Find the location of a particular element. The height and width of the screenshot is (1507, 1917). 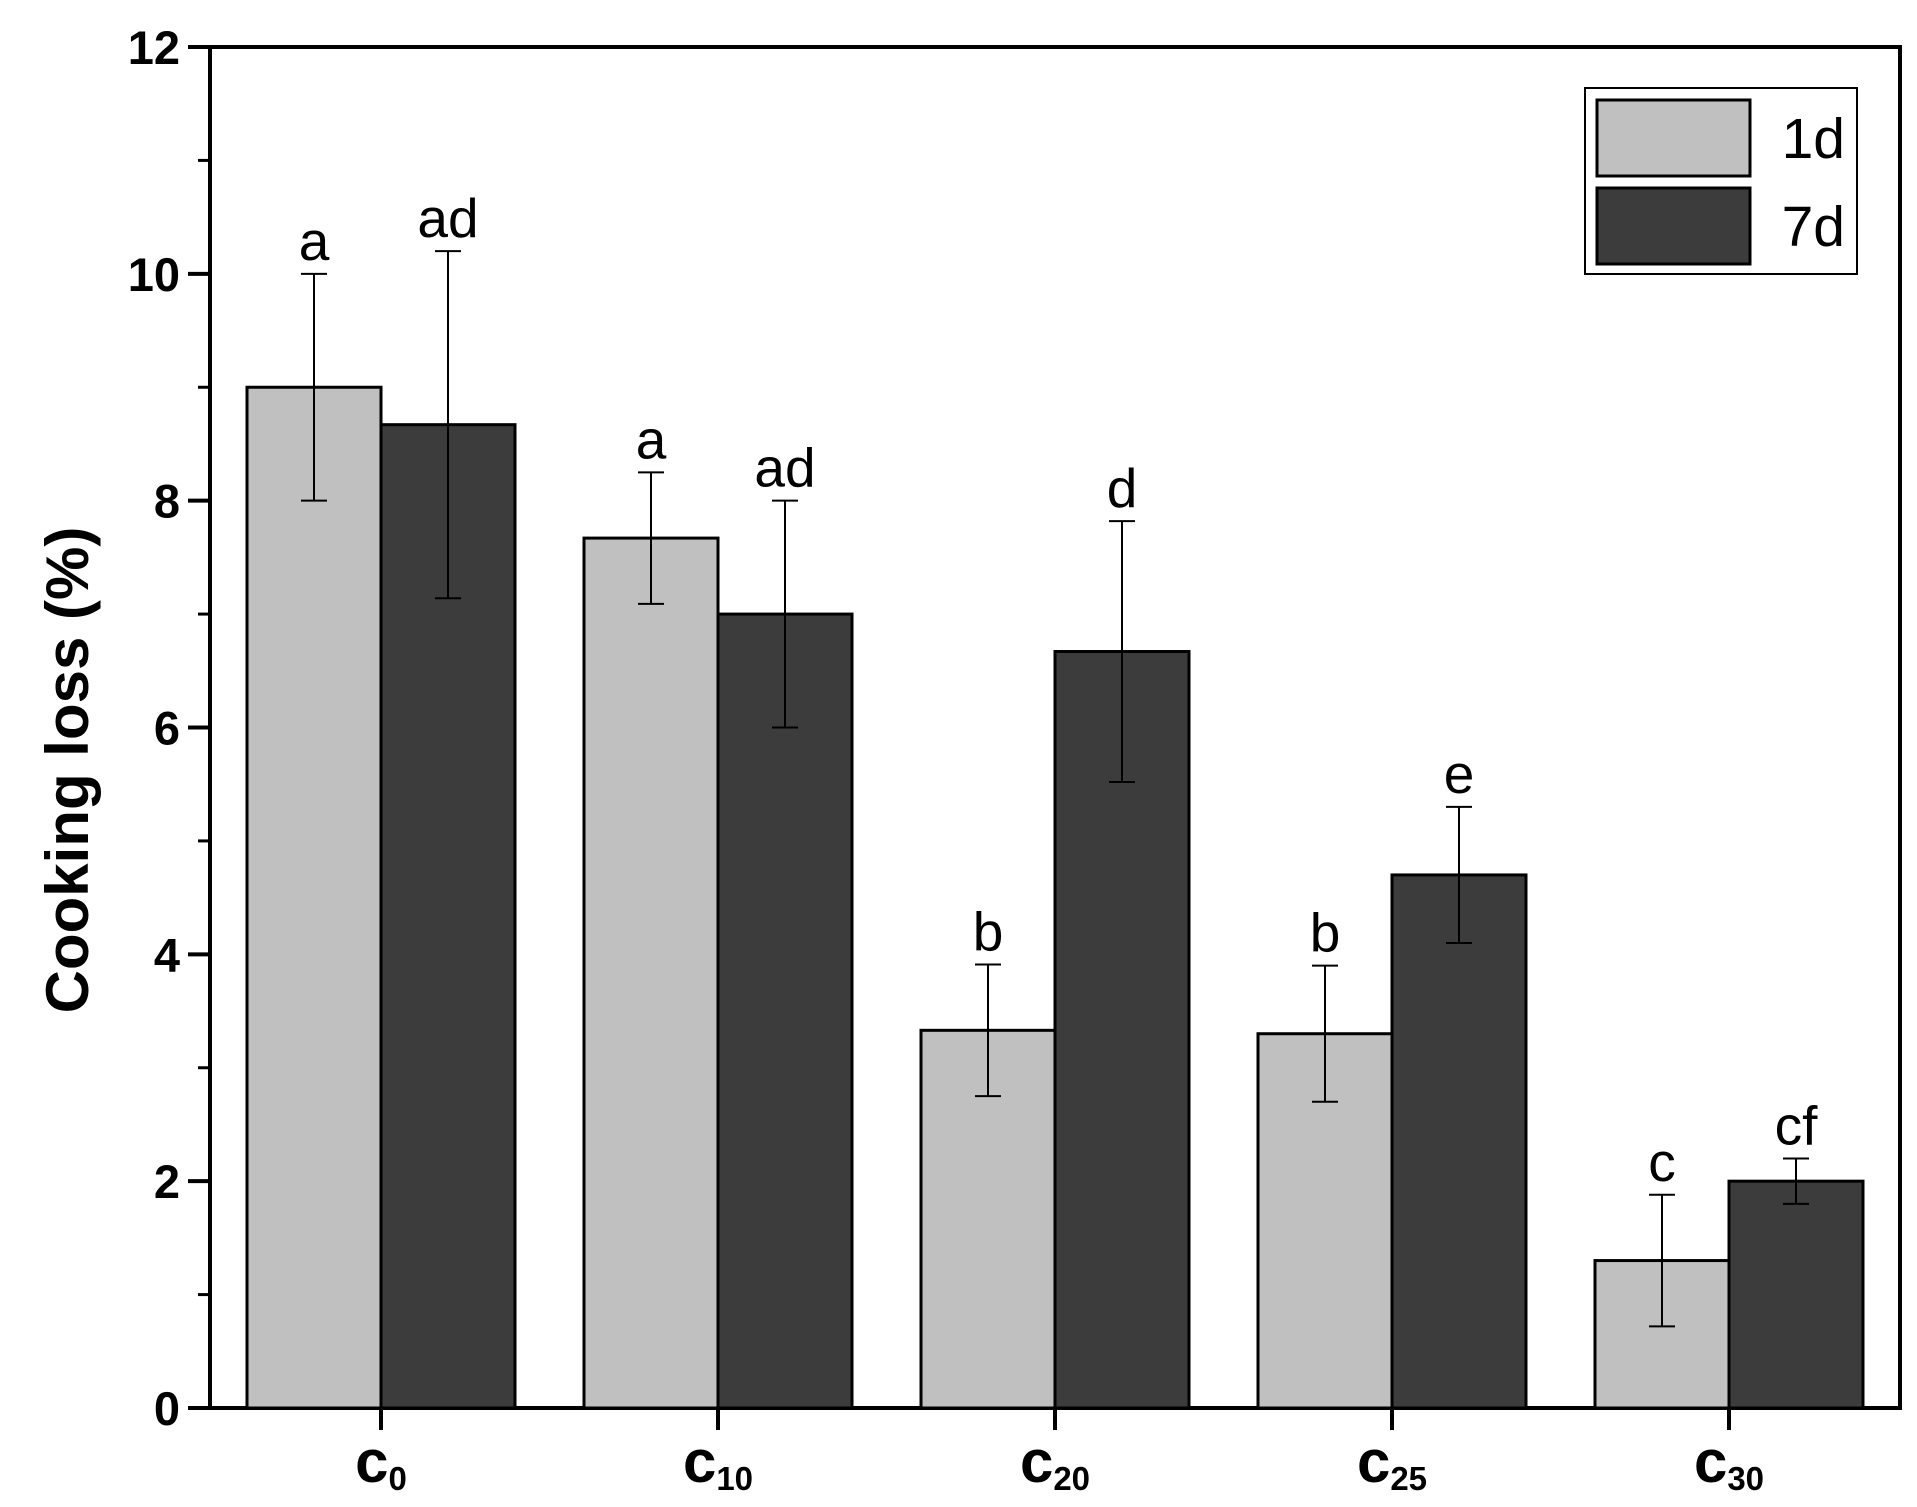

significance-label: cf is located at coordinates (1797, 1125).